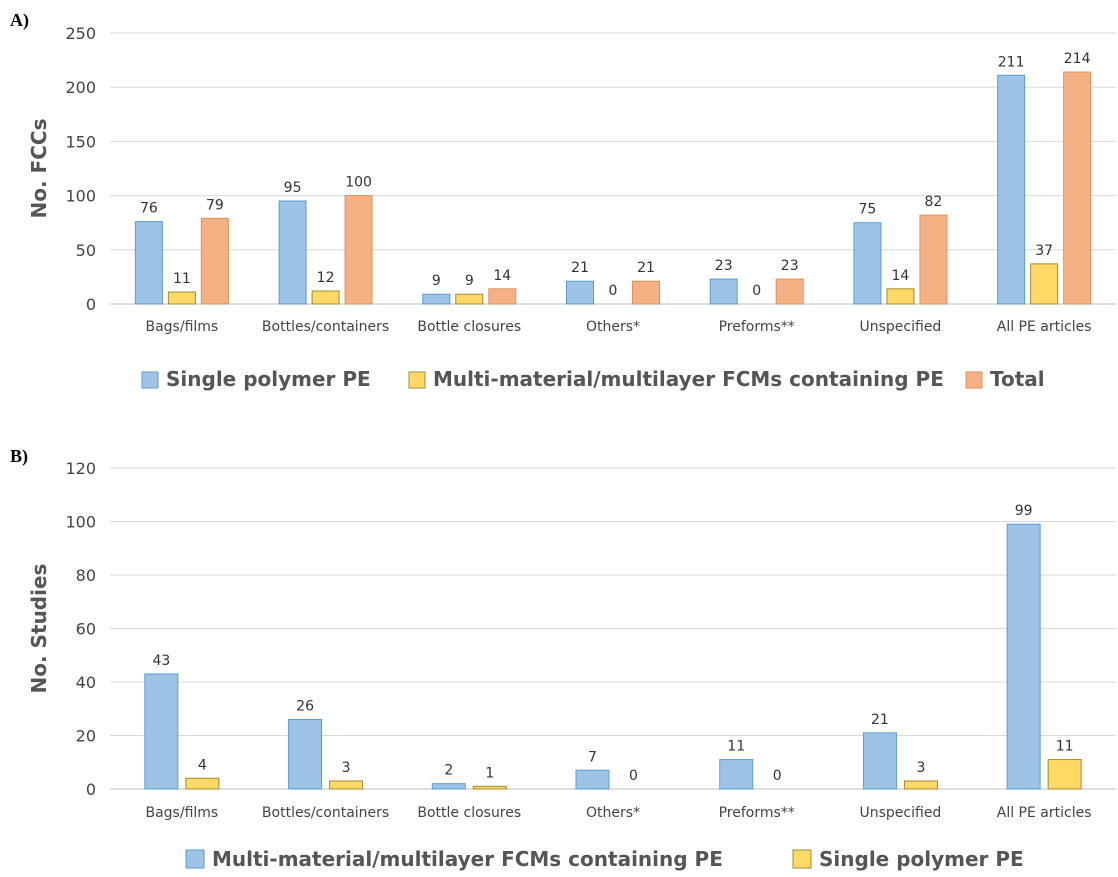  I want to click on y-tick-label: 150, so click(80, 141).